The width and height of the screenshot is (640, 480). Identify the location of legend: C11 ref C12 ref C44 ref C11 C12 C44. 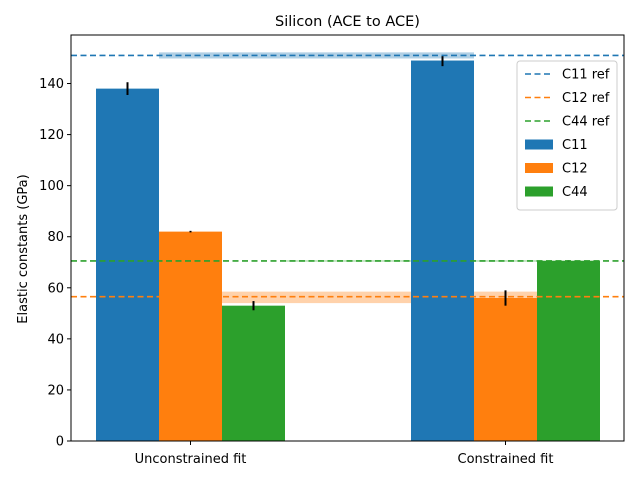
(567, 135).